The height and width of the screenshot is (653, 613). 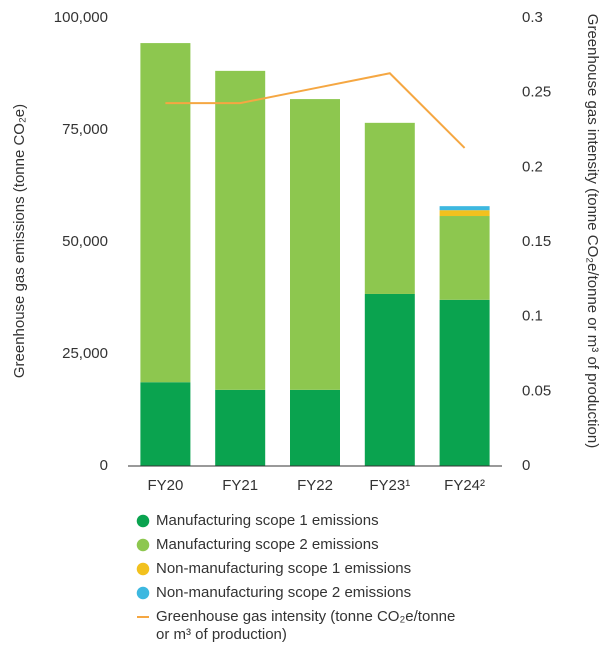 I want to click on intensity-line, so click(x=315, y=110).